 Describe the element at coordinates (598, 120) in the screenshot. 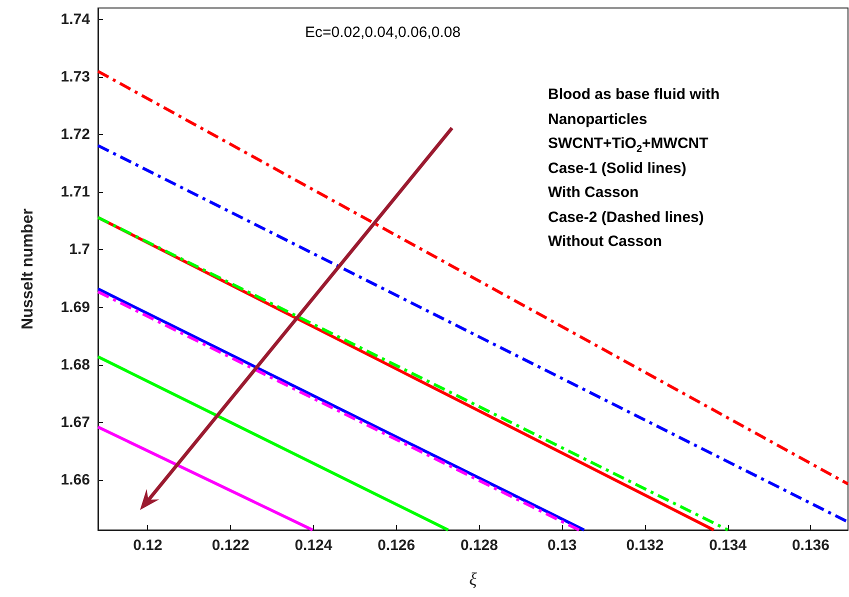

I see `annotation: Nanoparticles` at that location.